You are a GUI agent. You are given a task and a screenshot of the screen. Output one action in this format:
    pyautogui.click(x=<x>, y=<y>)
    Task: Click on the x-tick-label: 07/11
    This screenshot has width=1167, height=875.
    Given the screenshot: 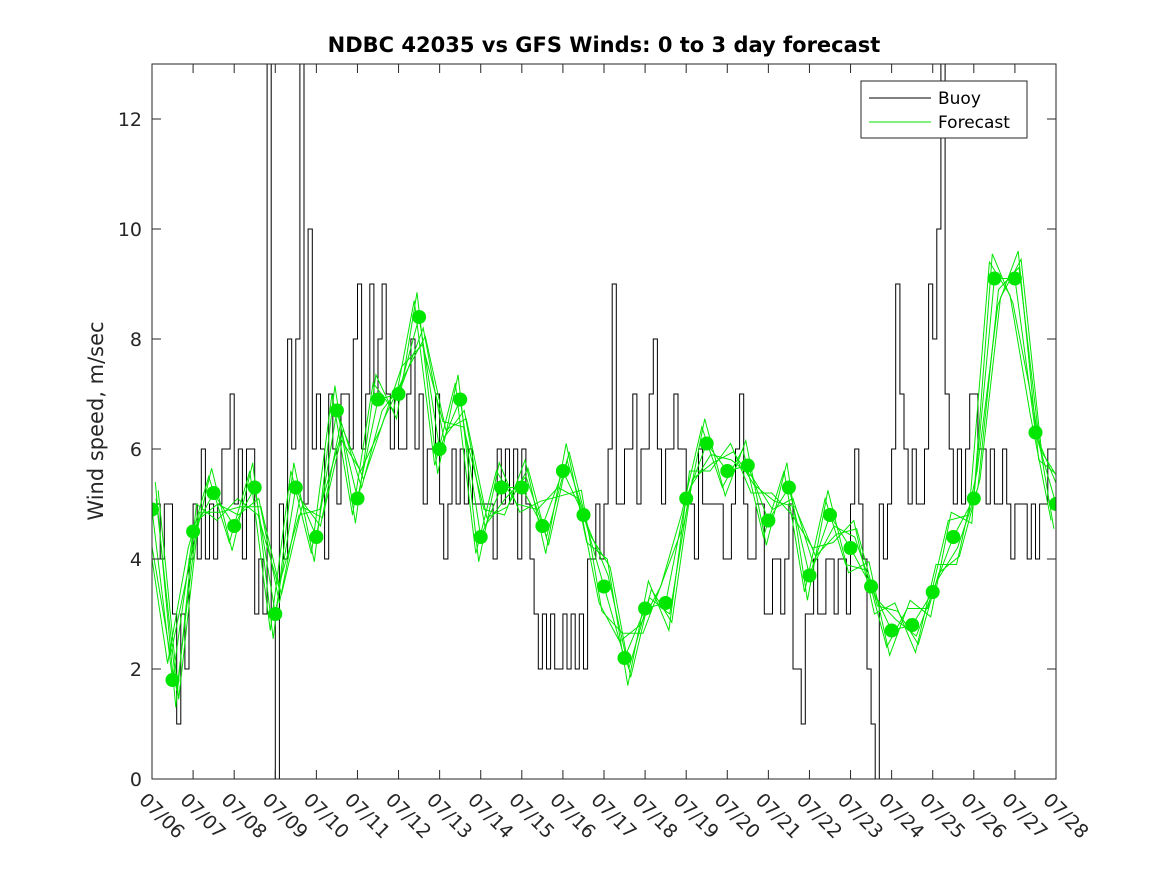 What is the action you would take?
    pyautogui.click(x=367, y=816)
    